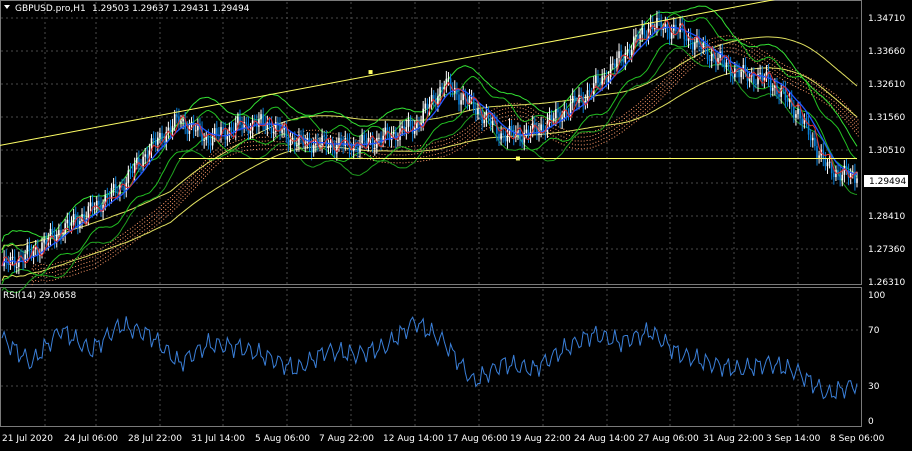 The width and height of the screenshot is (912, 451). Describe the element at coordinates (477, 439) in the screenshot. I see `time-tick: 17 Aug 06:00` at that location.